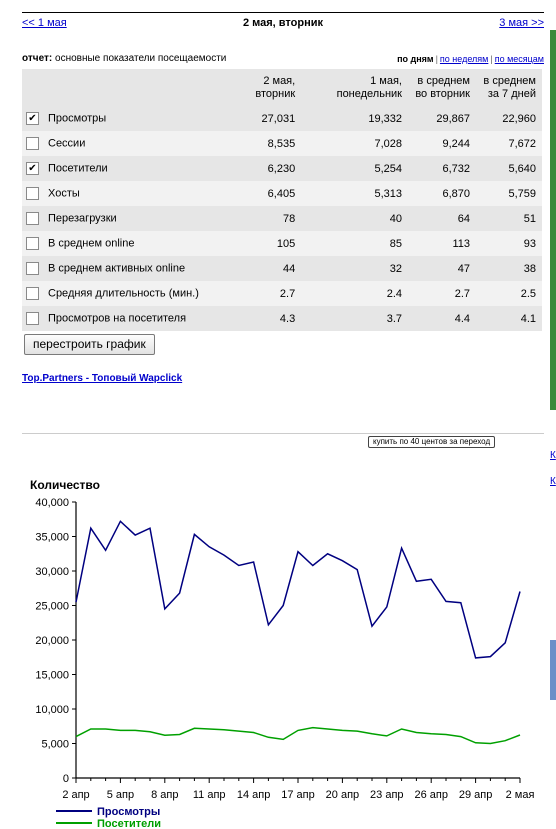 This screenshot has width=556, height=829. Describe the element at coordinates (123, 293) in the screenshot. I see `metric-label: Средняя длительность (мин.)` at that location.